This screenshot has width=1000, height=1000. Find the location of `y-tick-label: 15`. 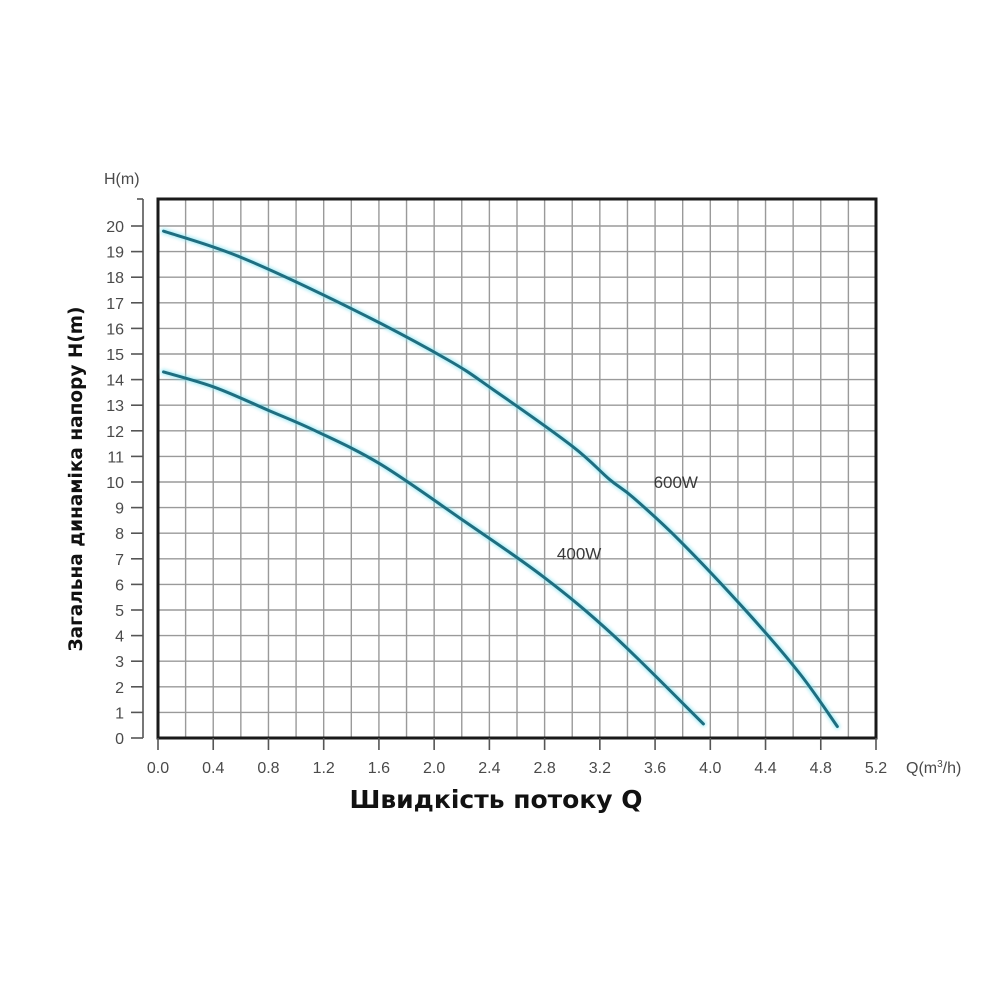

y-tick-label: 15 is located at coordinates (115, 355).